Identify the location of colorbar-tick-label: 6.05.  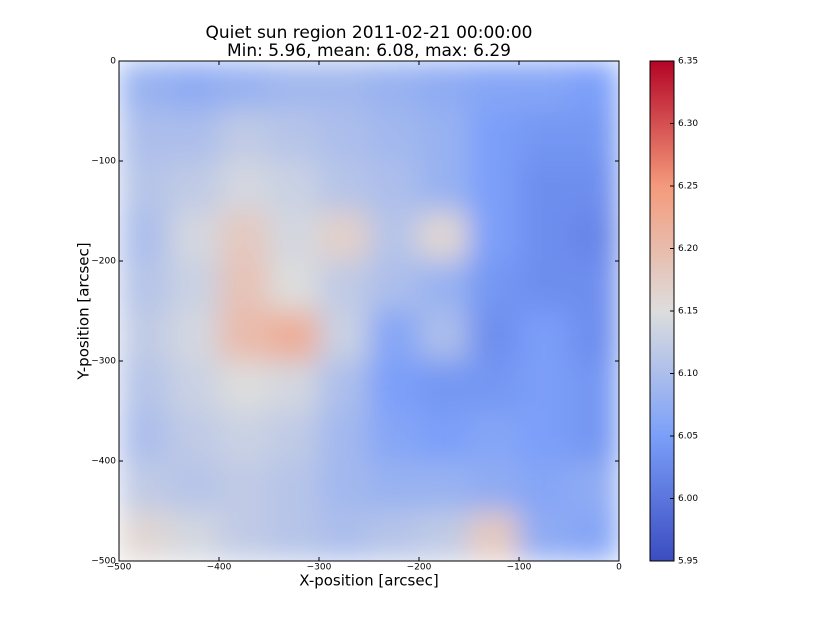
(688, 437).